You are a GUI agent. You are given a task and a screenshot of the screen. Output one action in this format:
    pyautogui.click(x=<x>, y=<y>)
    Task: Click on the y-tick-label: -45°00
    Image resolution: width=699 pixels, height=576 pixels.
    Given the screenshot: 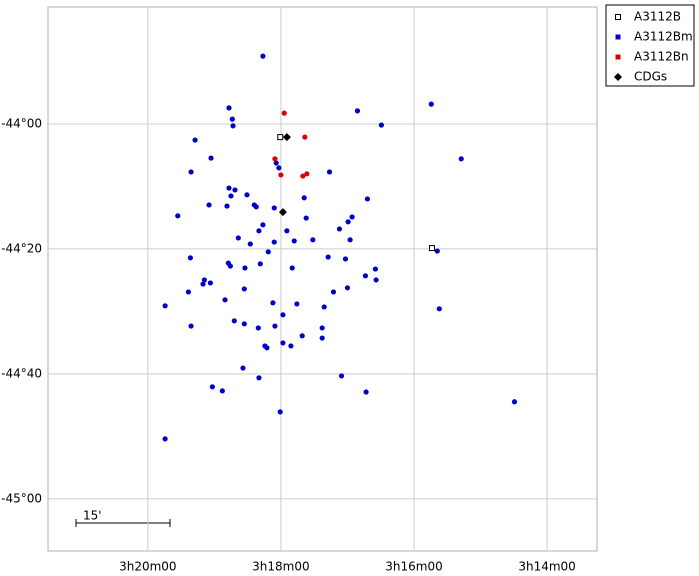 What is the action you would take?
    pyautogui.click(x=21, y=498)
    